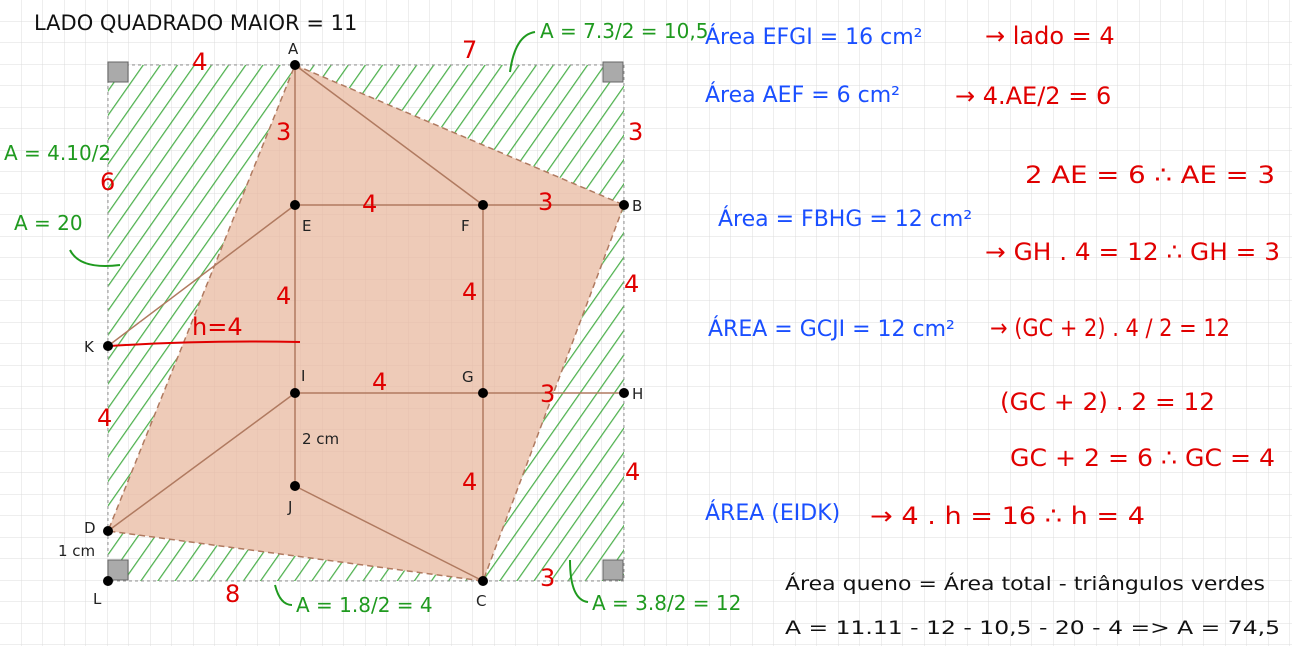 This screenshot has height=646, width=1292. I want to click on area-statement: Área AEF = 6 cm², so click(802, 95).